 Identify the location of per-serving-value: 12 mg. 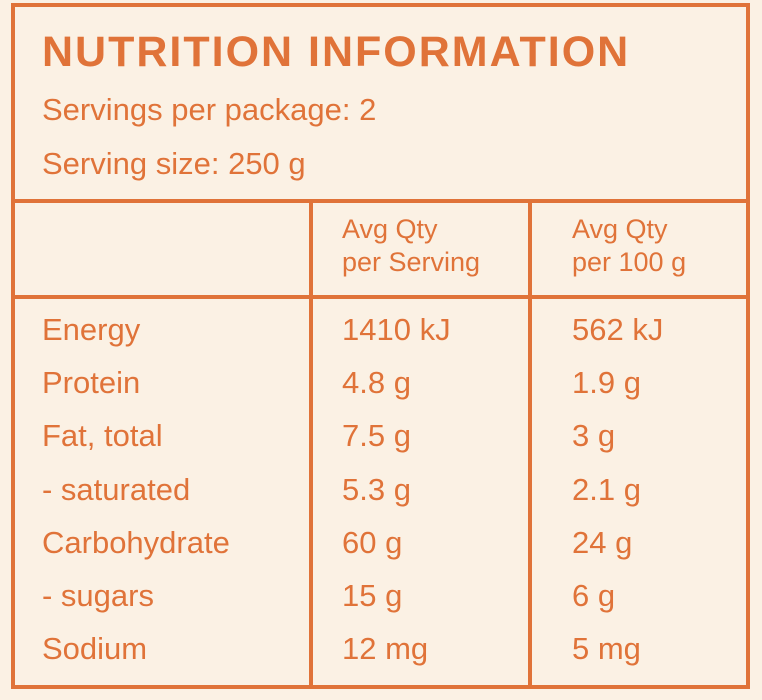
(385, 649).